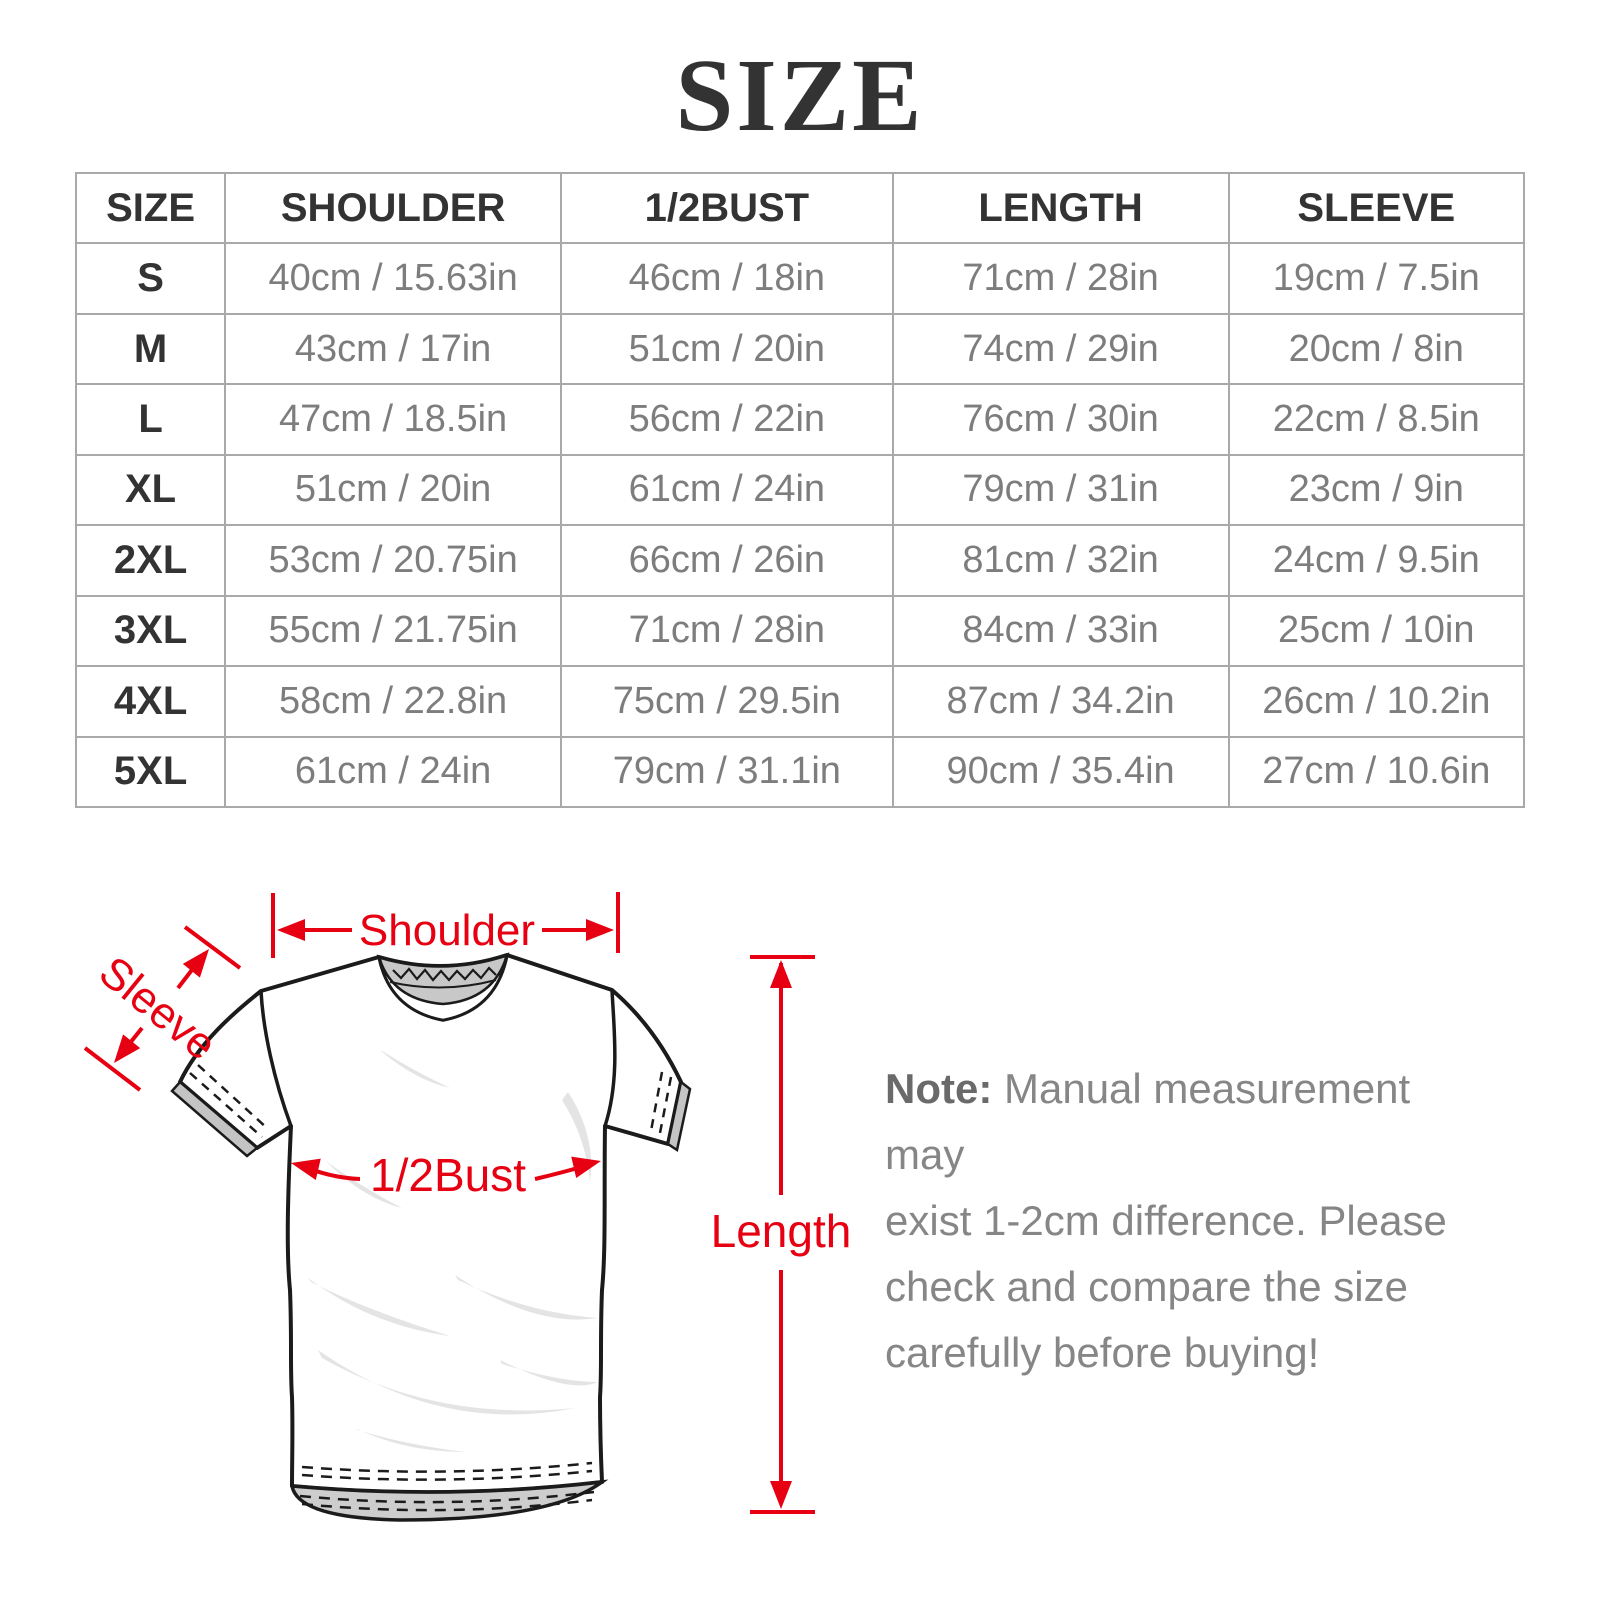 The width and height of the screenshot is (1600, 1600). I want to click on note-label: Note:, so click(939, 1088).